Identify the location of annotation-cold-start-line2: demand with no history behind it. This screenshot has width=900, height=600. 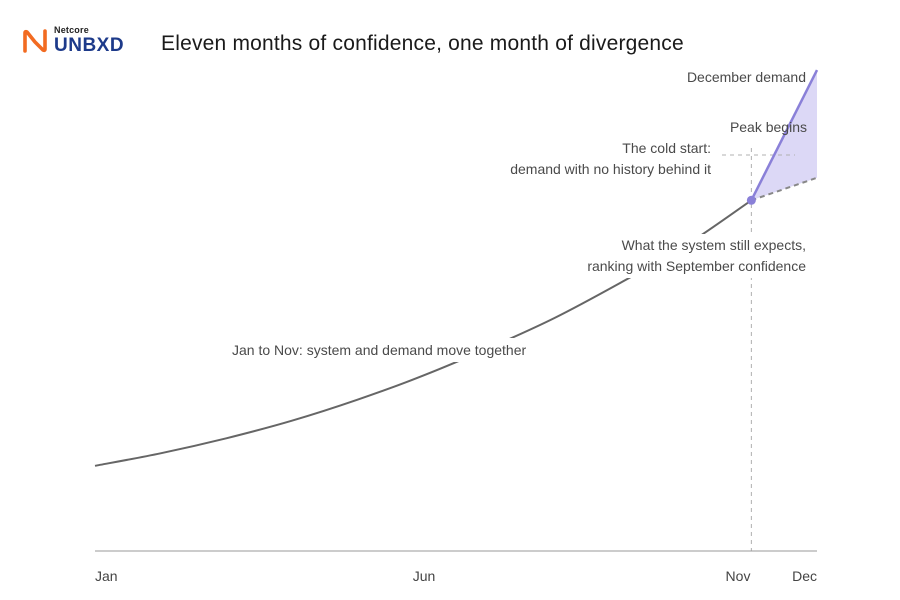
(610, 169).